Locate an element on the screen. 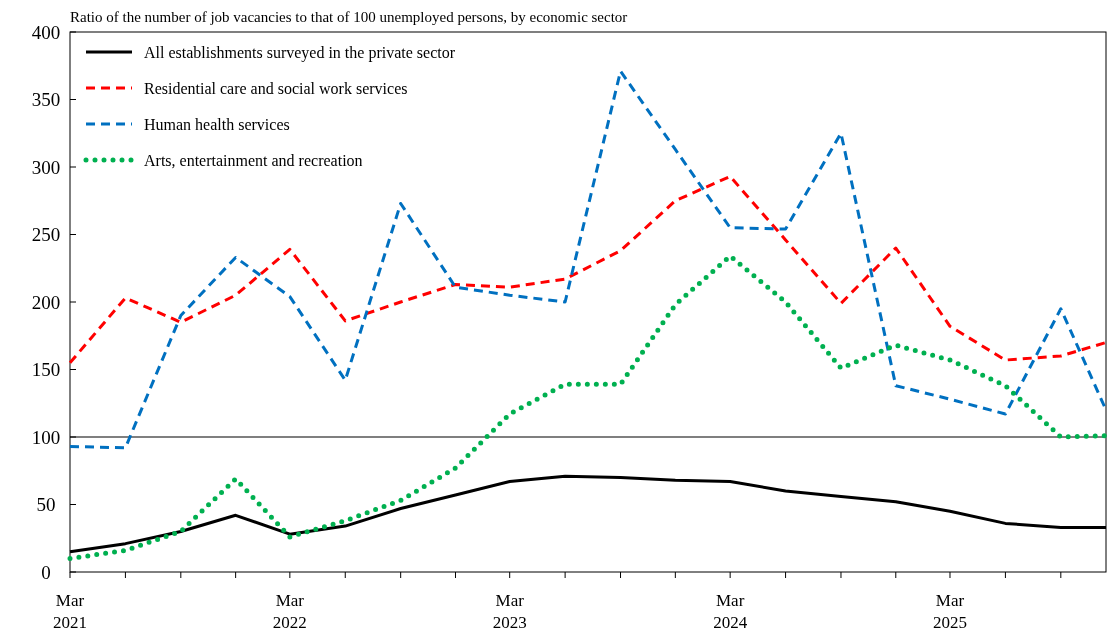 Image resolution: width=1108 pixels, height=632 pixels. x-tick-label: Mar 2022 is located at coordinates (289, 611).